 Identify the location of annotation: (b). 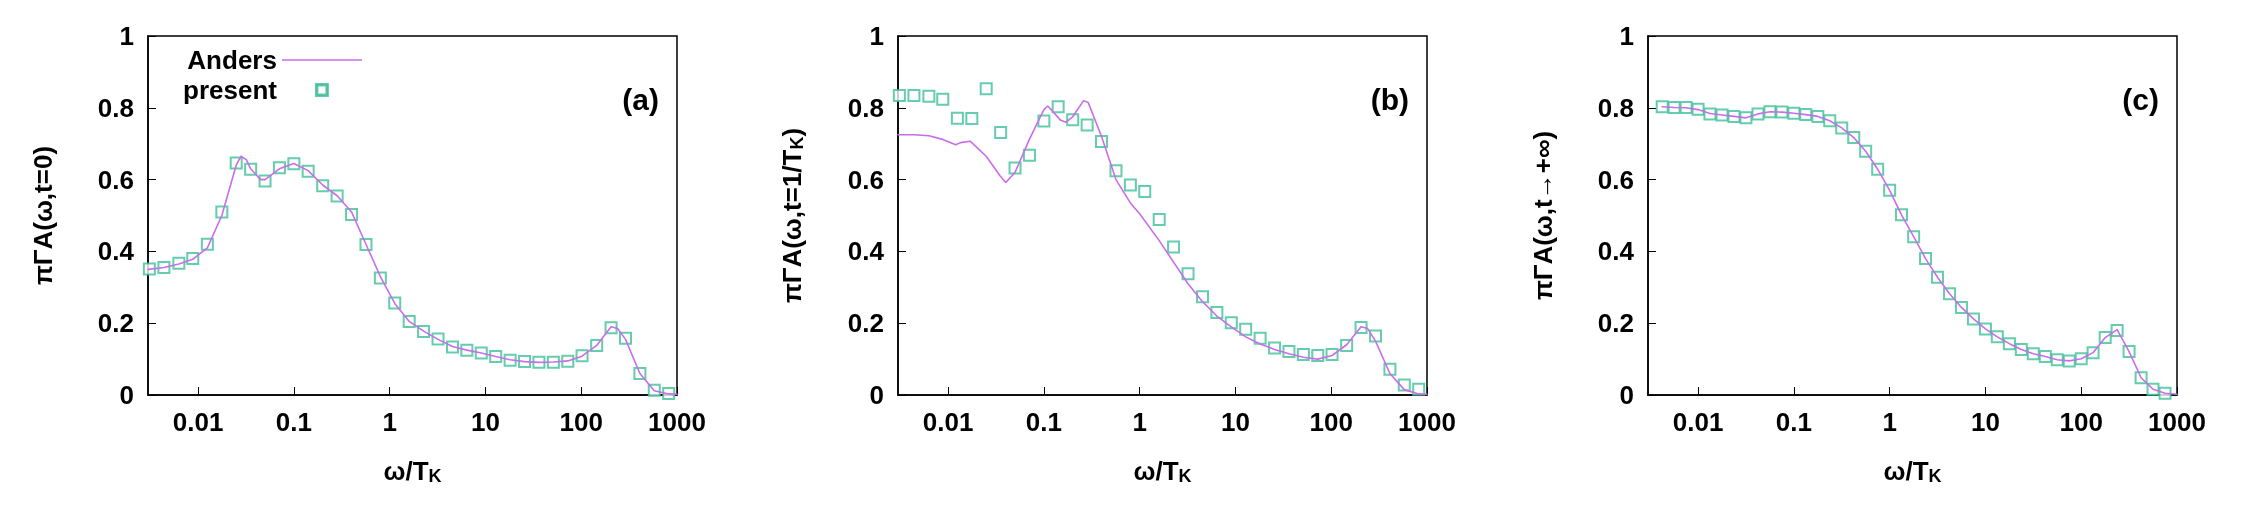
(1390, 99).